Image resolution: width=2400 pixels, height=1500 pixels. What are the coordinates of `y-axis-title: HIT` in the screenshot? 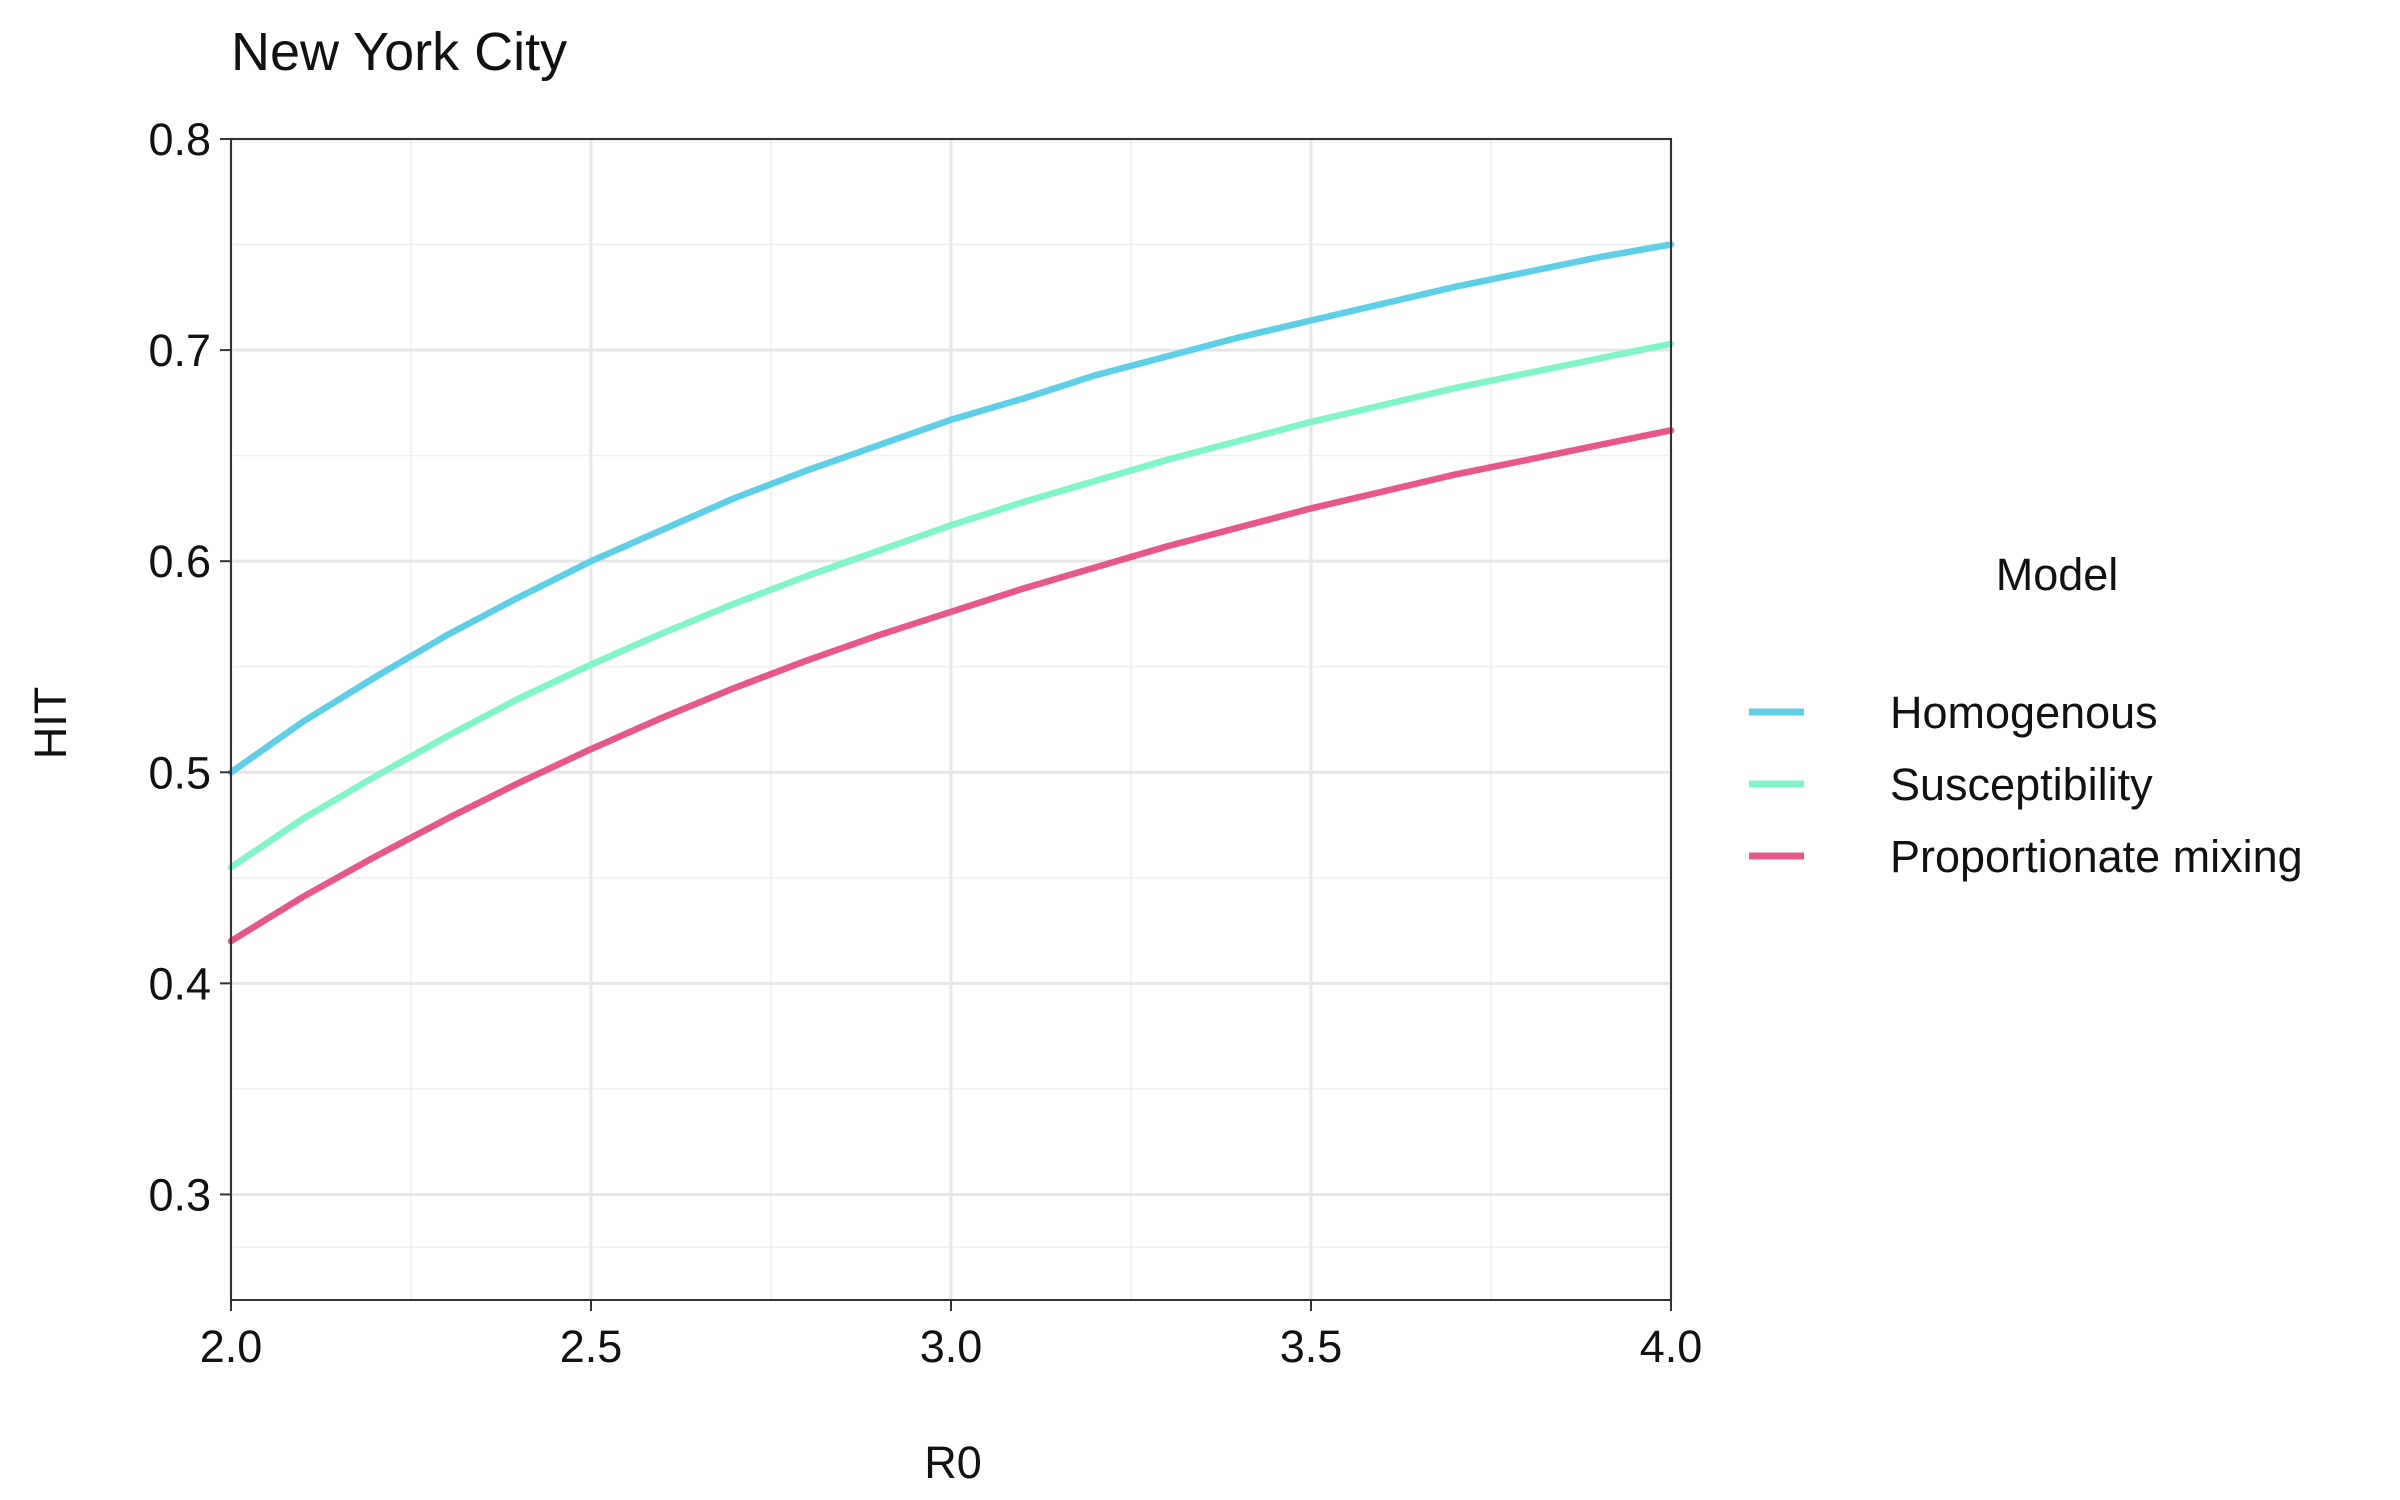 It's located at (50, 723).